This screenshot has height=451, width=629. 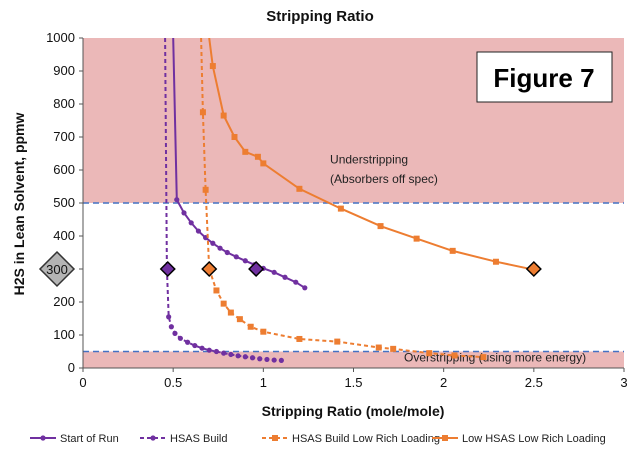 What do you see at coordinates (60, 37) in the screenshot?
I see `y-tick-label: 1000` at bounding box center [60, 37].